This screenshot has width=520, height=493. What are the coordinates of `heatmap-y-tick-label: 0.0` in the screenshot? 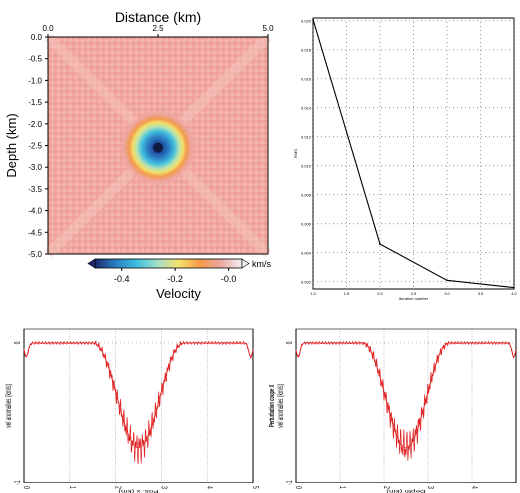 It's located at (37, 37).